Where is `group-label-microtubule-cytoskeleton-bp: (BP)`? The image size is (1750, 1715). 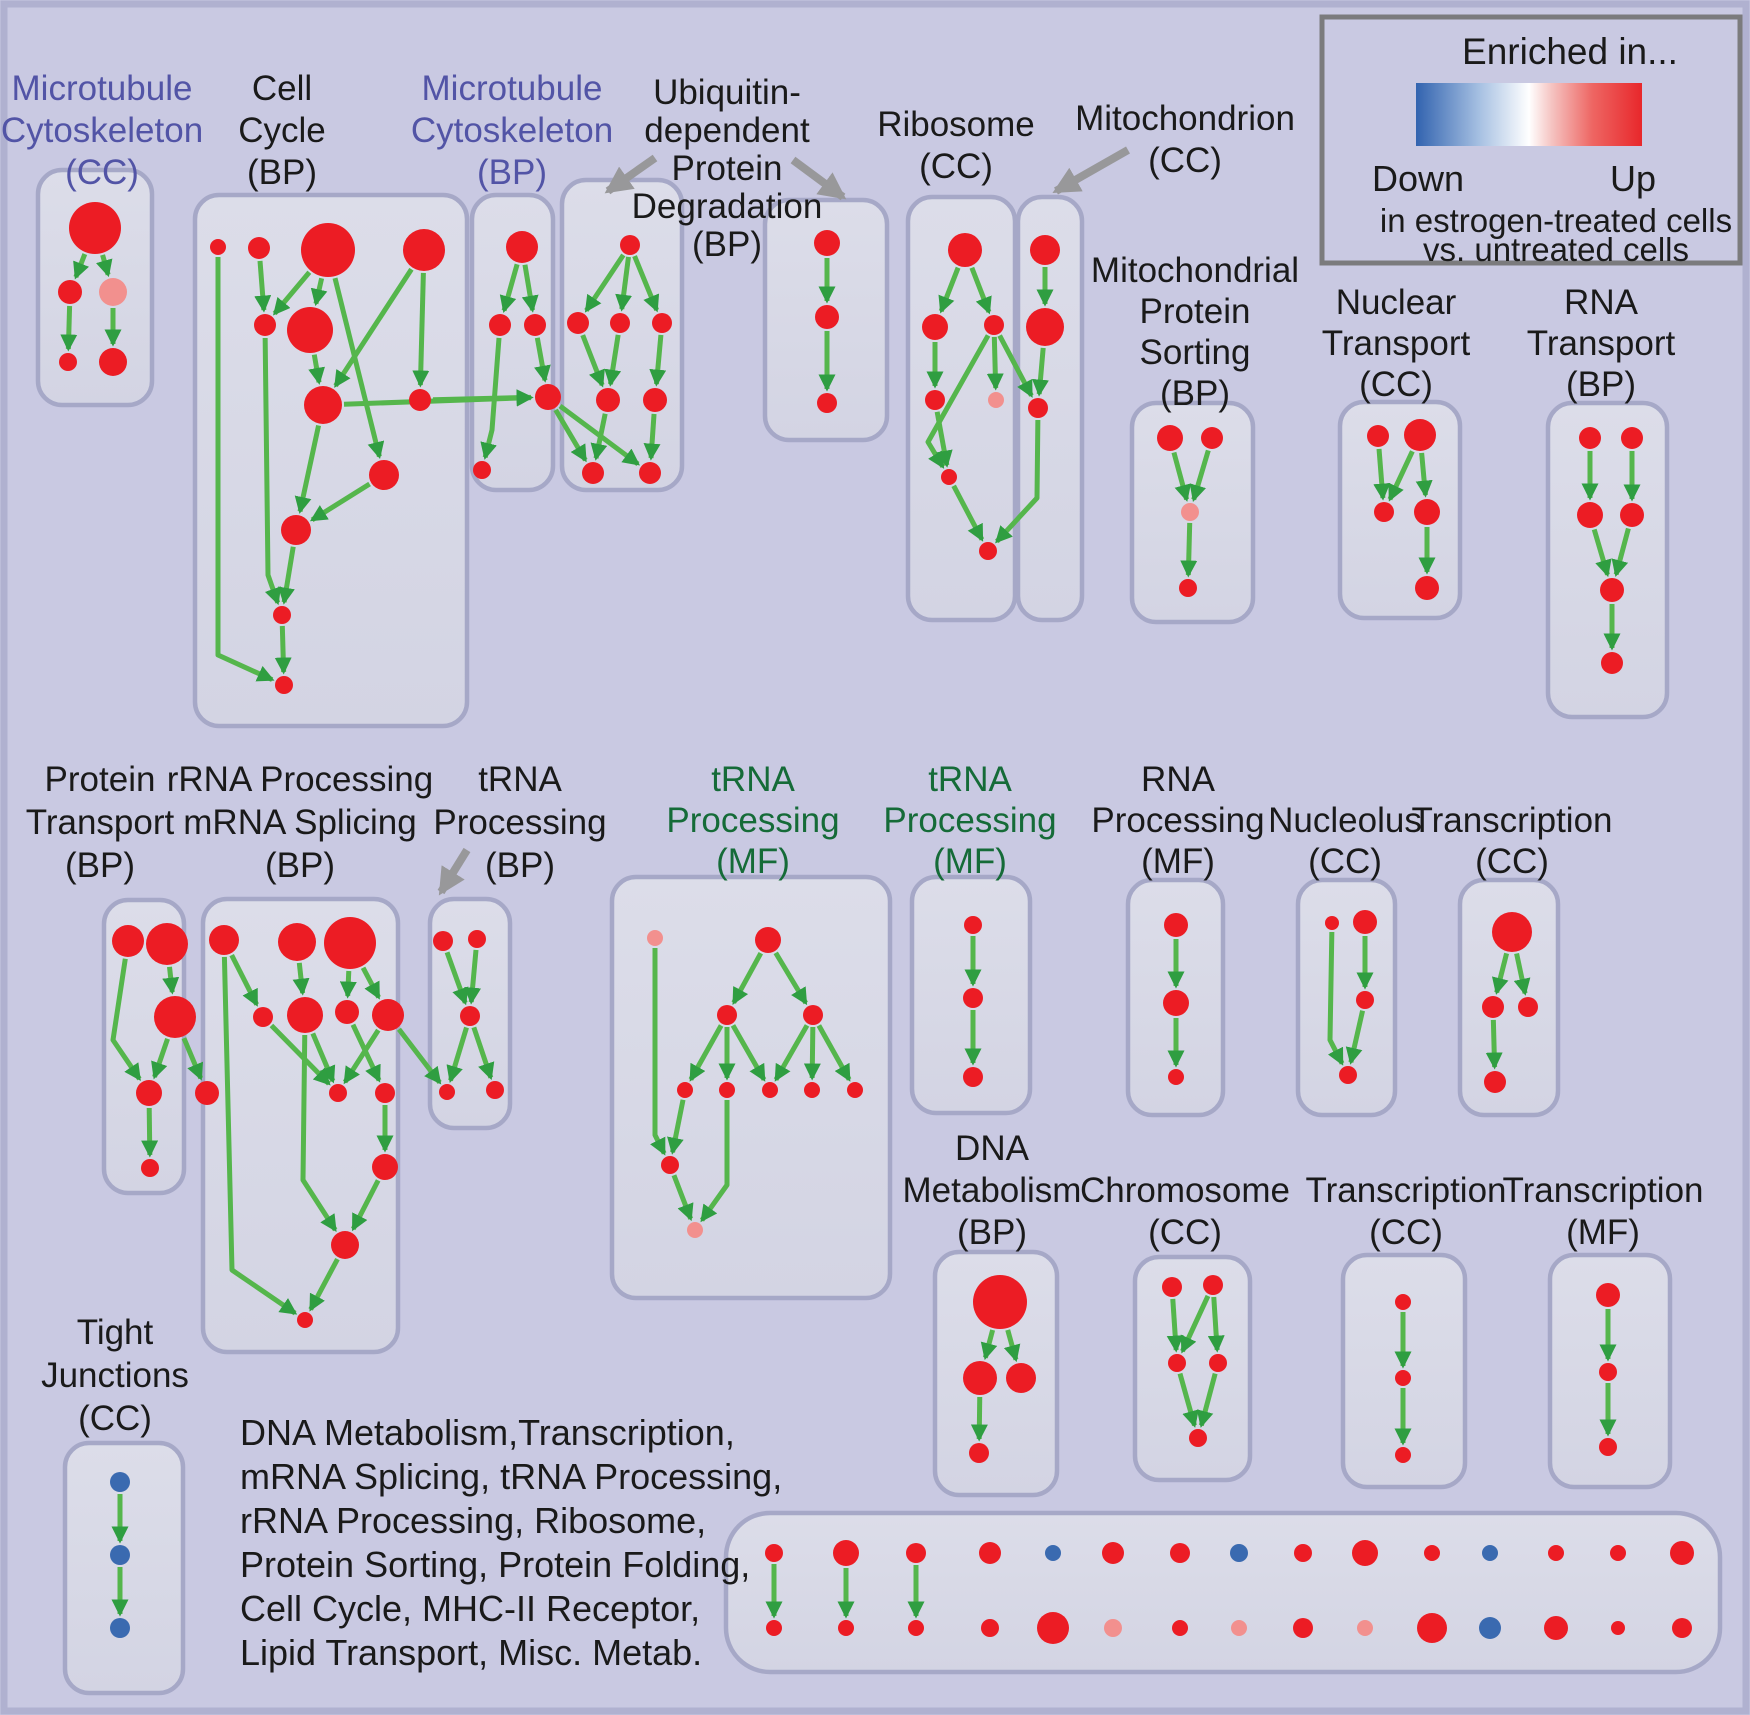
group-label-microtubule-cytoskeleton-bp: (BP) is located at coordinates (512, 172).